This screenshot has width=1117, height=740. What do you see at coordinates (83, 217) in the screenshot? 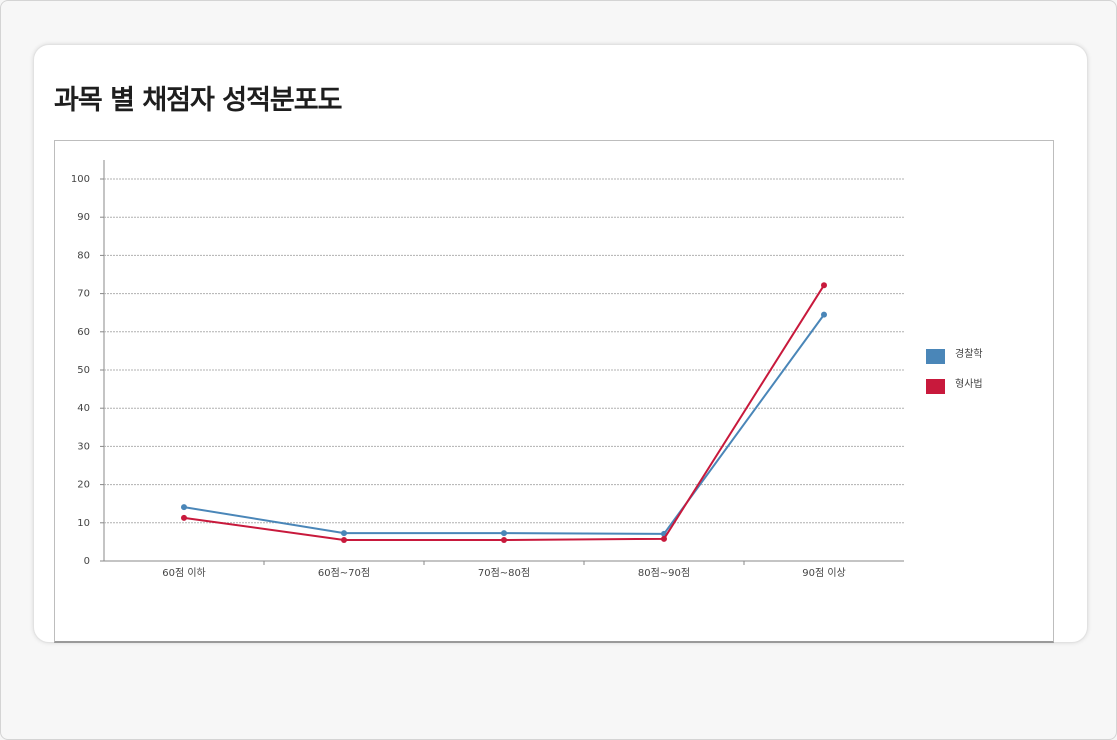
I see `y-tick-label: 90` at bounding box center [83, 217].